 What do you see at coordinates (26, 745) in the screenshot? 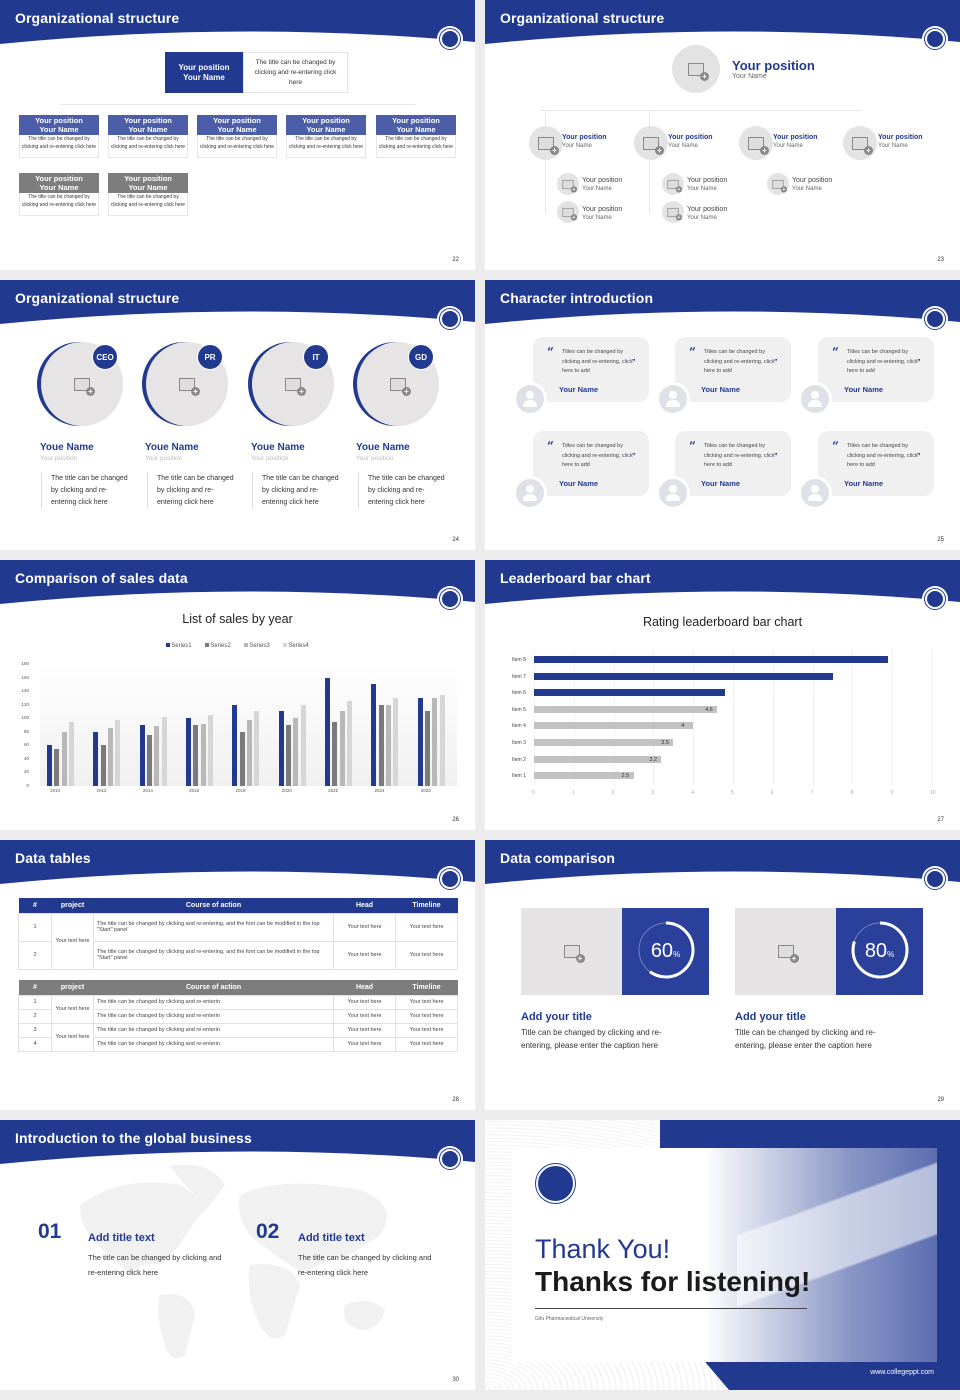
I see `y-tick: 60` at bounding box center [26, 745].